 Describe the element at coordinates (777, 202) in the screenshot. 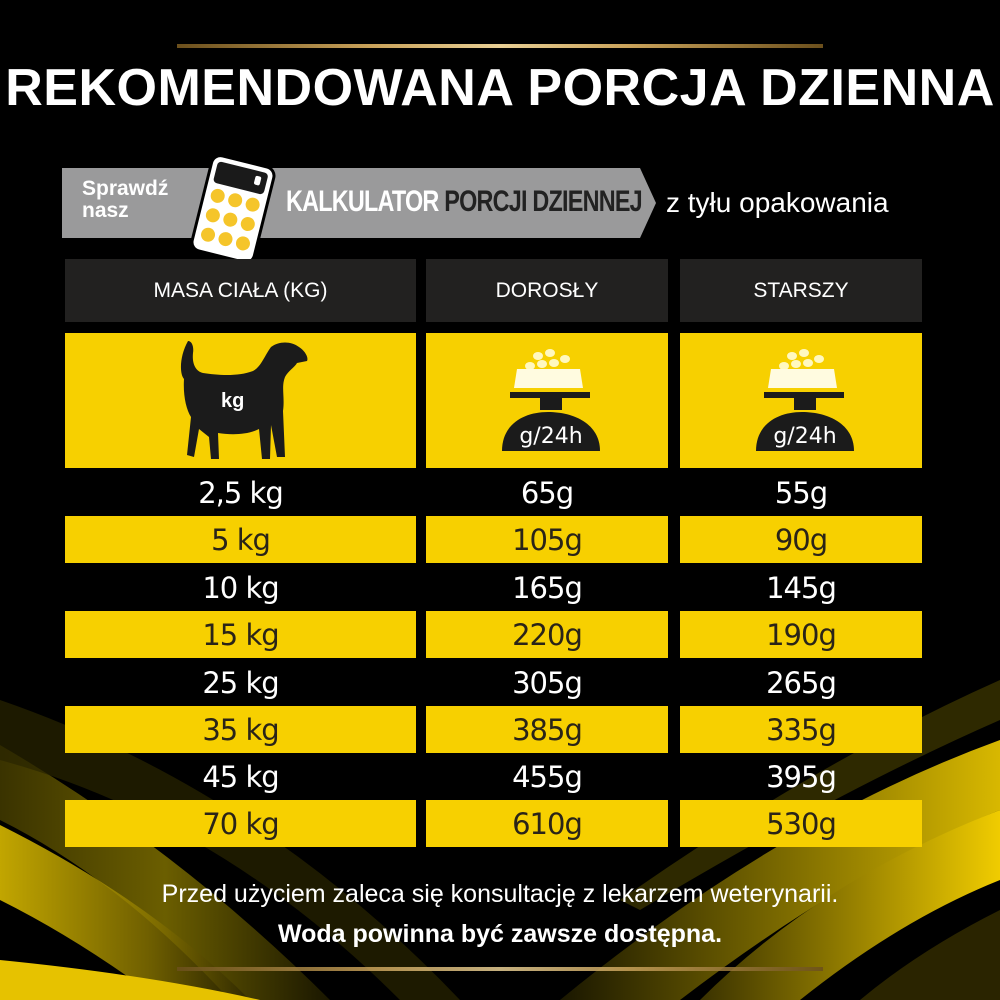

I see `banner-after-text: z tyłu opakowania` at that location.